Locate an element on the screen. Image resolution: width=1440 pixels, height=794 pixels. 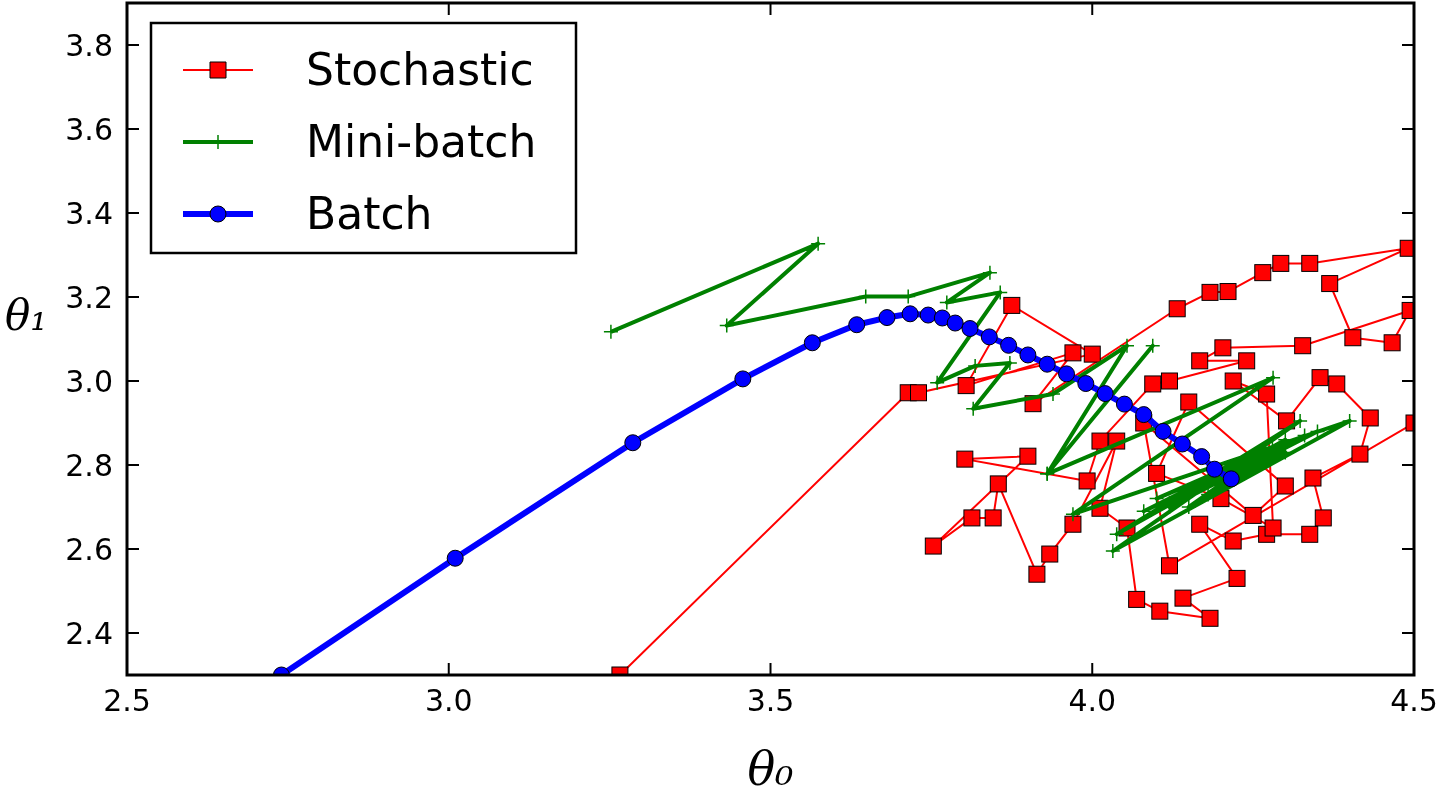
y-tick-label: 3.0 is located at coordinates (89, 381).